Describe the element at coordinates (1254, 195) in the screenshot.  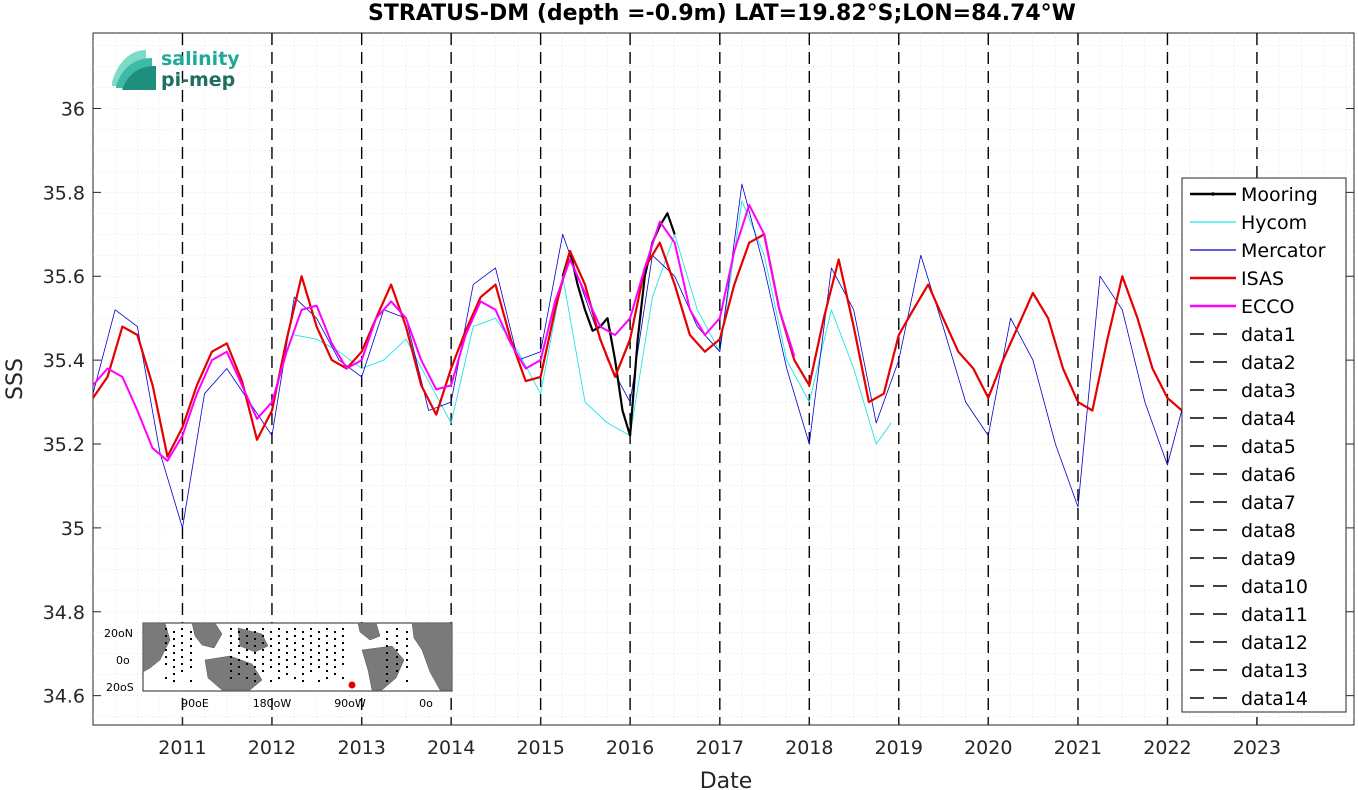
I see `legend-item-mooring: Mooring` at that location.